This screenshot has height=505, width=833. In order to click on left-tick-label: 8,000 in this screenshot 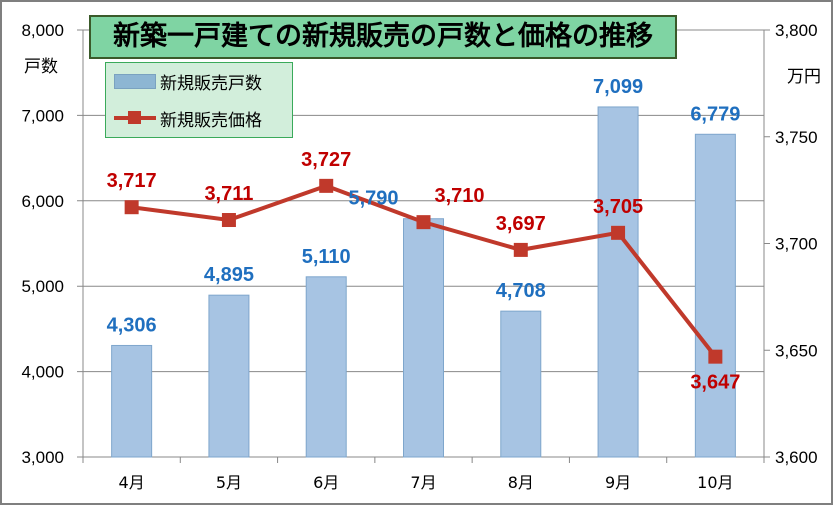, I will do `click(42, 30)`.